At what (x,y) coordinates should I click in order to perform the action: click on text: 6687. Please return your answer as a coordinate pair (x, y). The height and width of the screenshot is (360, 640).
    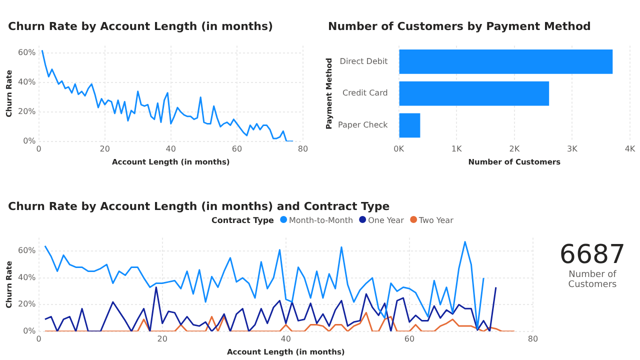
    Looking at the image, I should click on (592, 255).